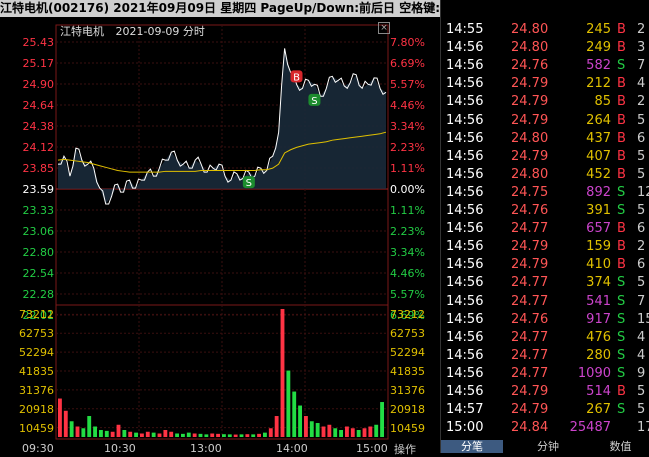 The width and height of the screenshot is (649, 457). I want to click on tick-row: 15:00 24.84 25487 1780, so click(545, 428).